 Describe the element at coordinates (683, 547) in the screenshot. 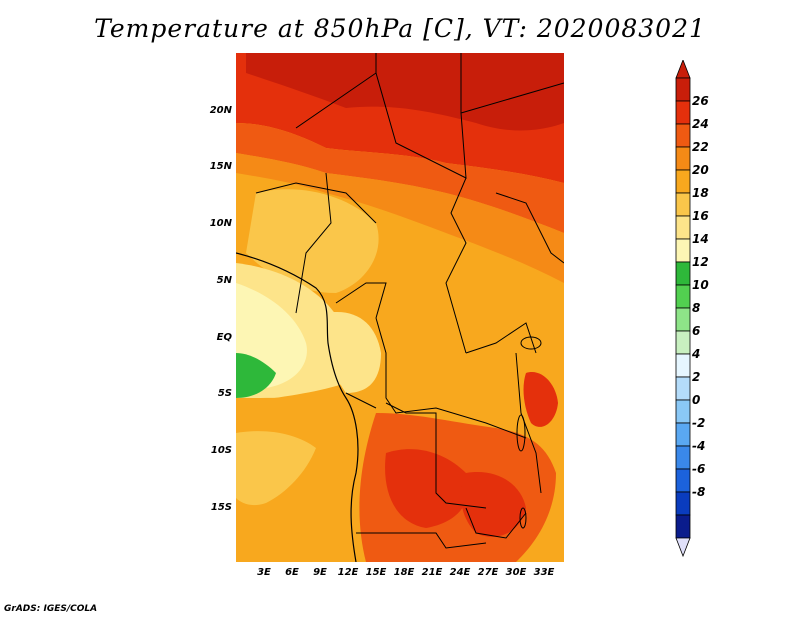

I see `colorbar-bottom-arrow` at that location.